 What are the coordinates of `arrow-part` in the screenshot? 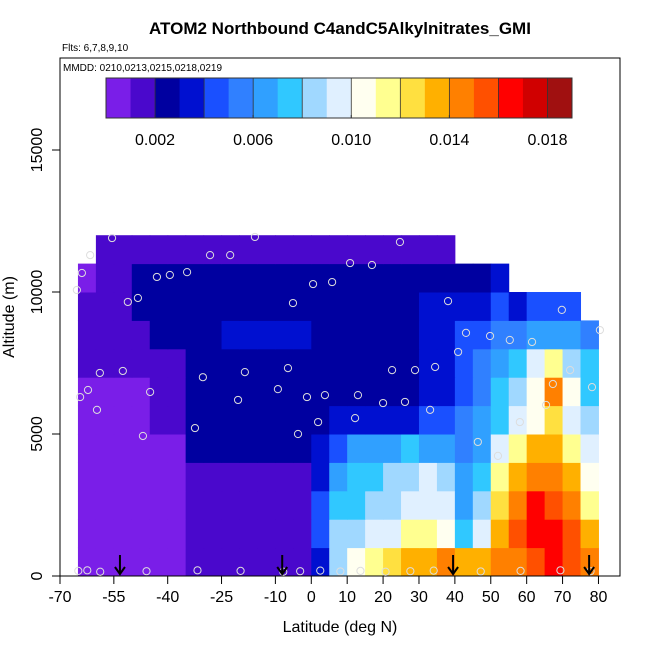 It's located at (589, 571).